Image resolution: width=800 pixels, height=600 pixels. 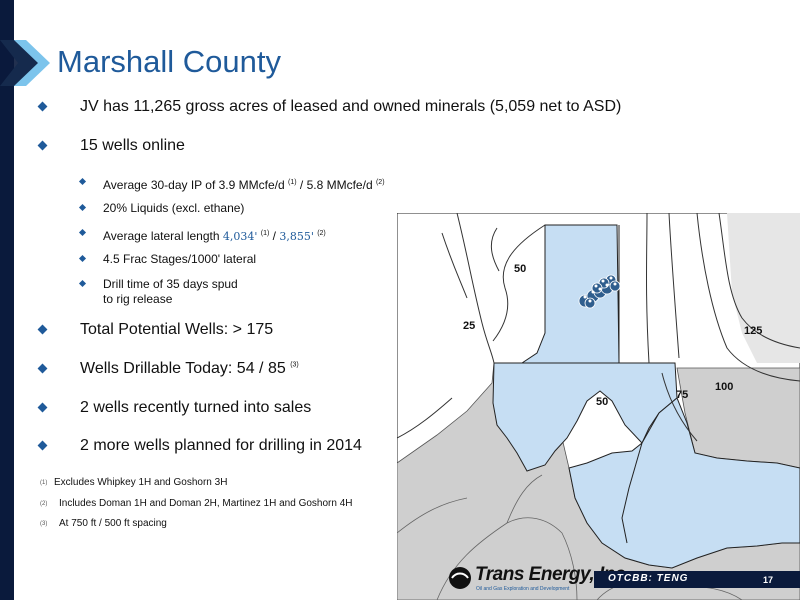 What do you see at coordinates (602, 402) in the screenshot?
I see `contour-label-50-mid: 50` at bounding box center [602, 402].